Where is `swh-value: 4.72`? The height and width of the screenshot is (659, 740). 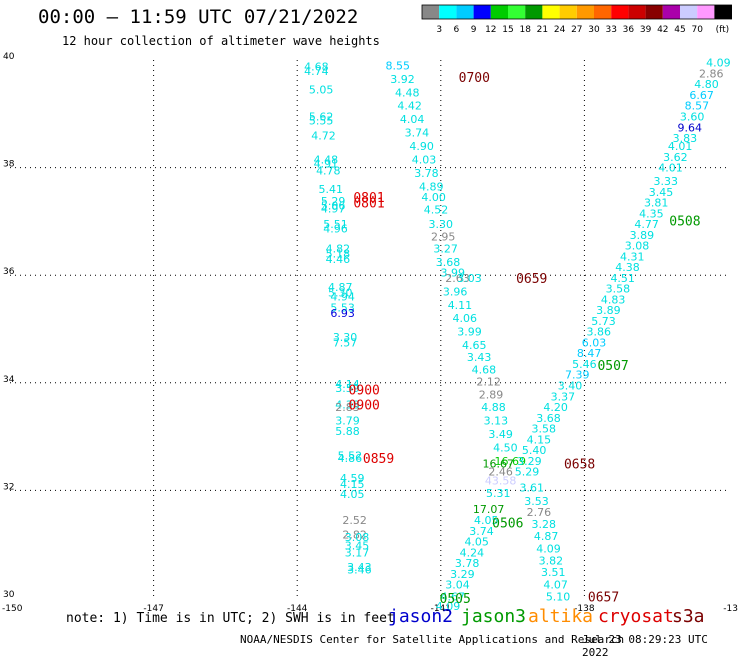 swh-value: 4.72 is located at coordinates (323, 135).